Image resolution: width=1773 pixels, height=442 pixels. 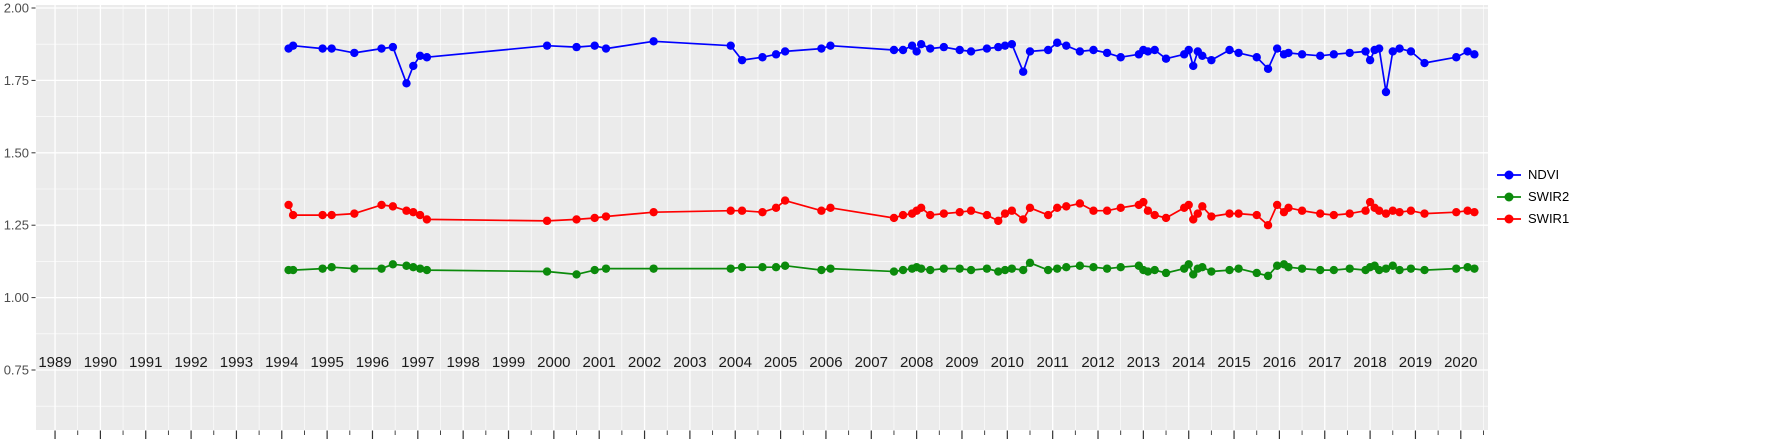 I want to click on x-tick-label: 1996, so click(x=372, y=362).